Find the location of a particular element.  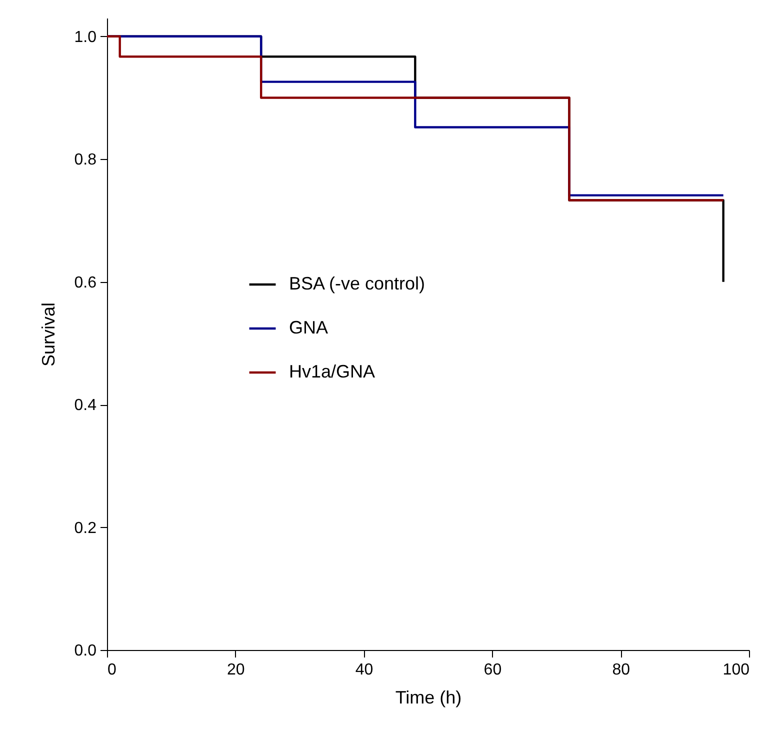

x-tick-label: 0 is located at coordinates (112, 670).